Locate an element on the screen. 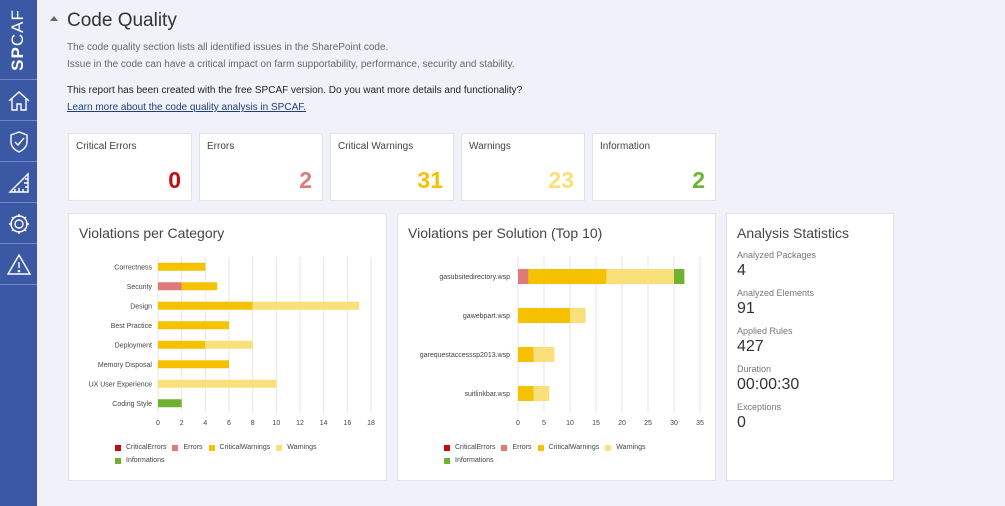  category-label: suitlinkbar.wsp is located at coordinates (487, 394).